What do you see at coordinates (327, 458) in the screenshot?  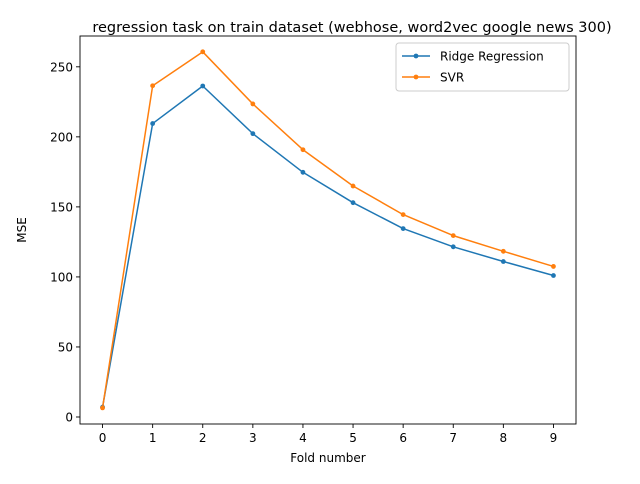 I see `x-axis-label: Fold number` at bounding box center [327, 458].